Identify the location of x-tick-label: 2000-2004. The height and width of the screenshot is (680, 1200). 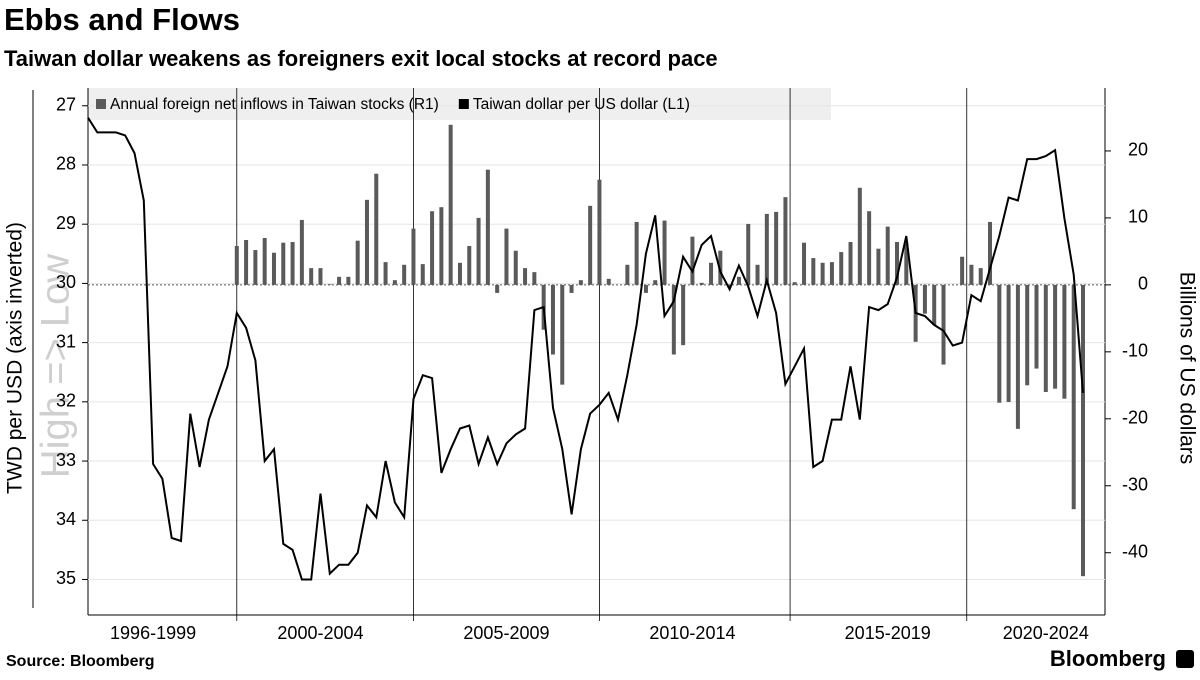
(320, 633).